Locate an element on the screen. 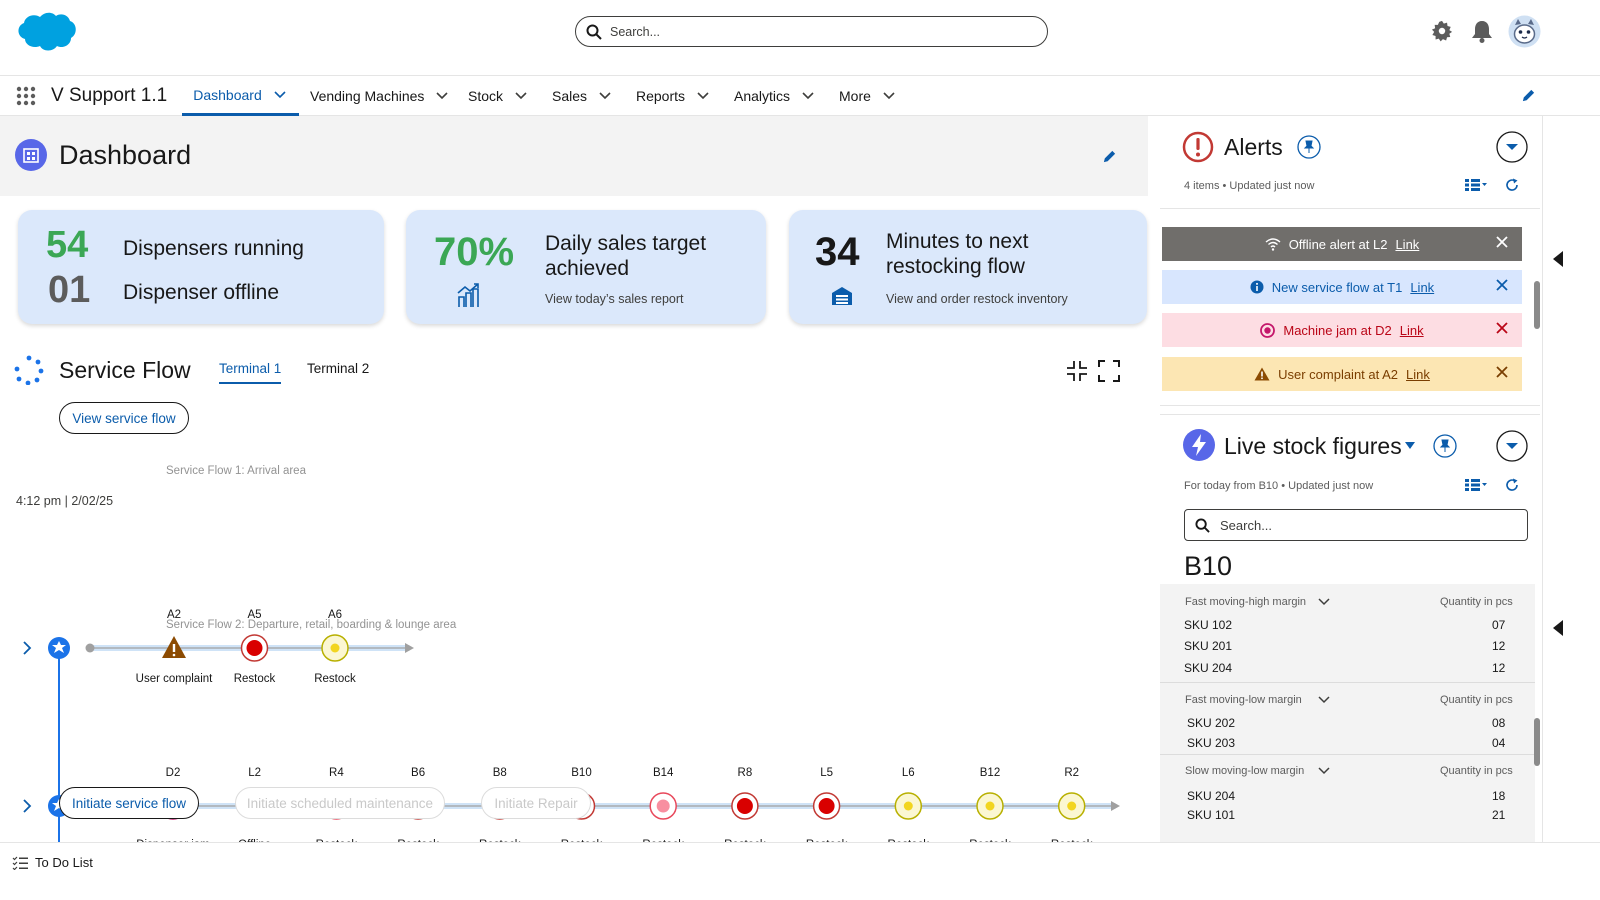  alert-offline: Offline alert at L2 Link is located at coordinates (1342, 244).